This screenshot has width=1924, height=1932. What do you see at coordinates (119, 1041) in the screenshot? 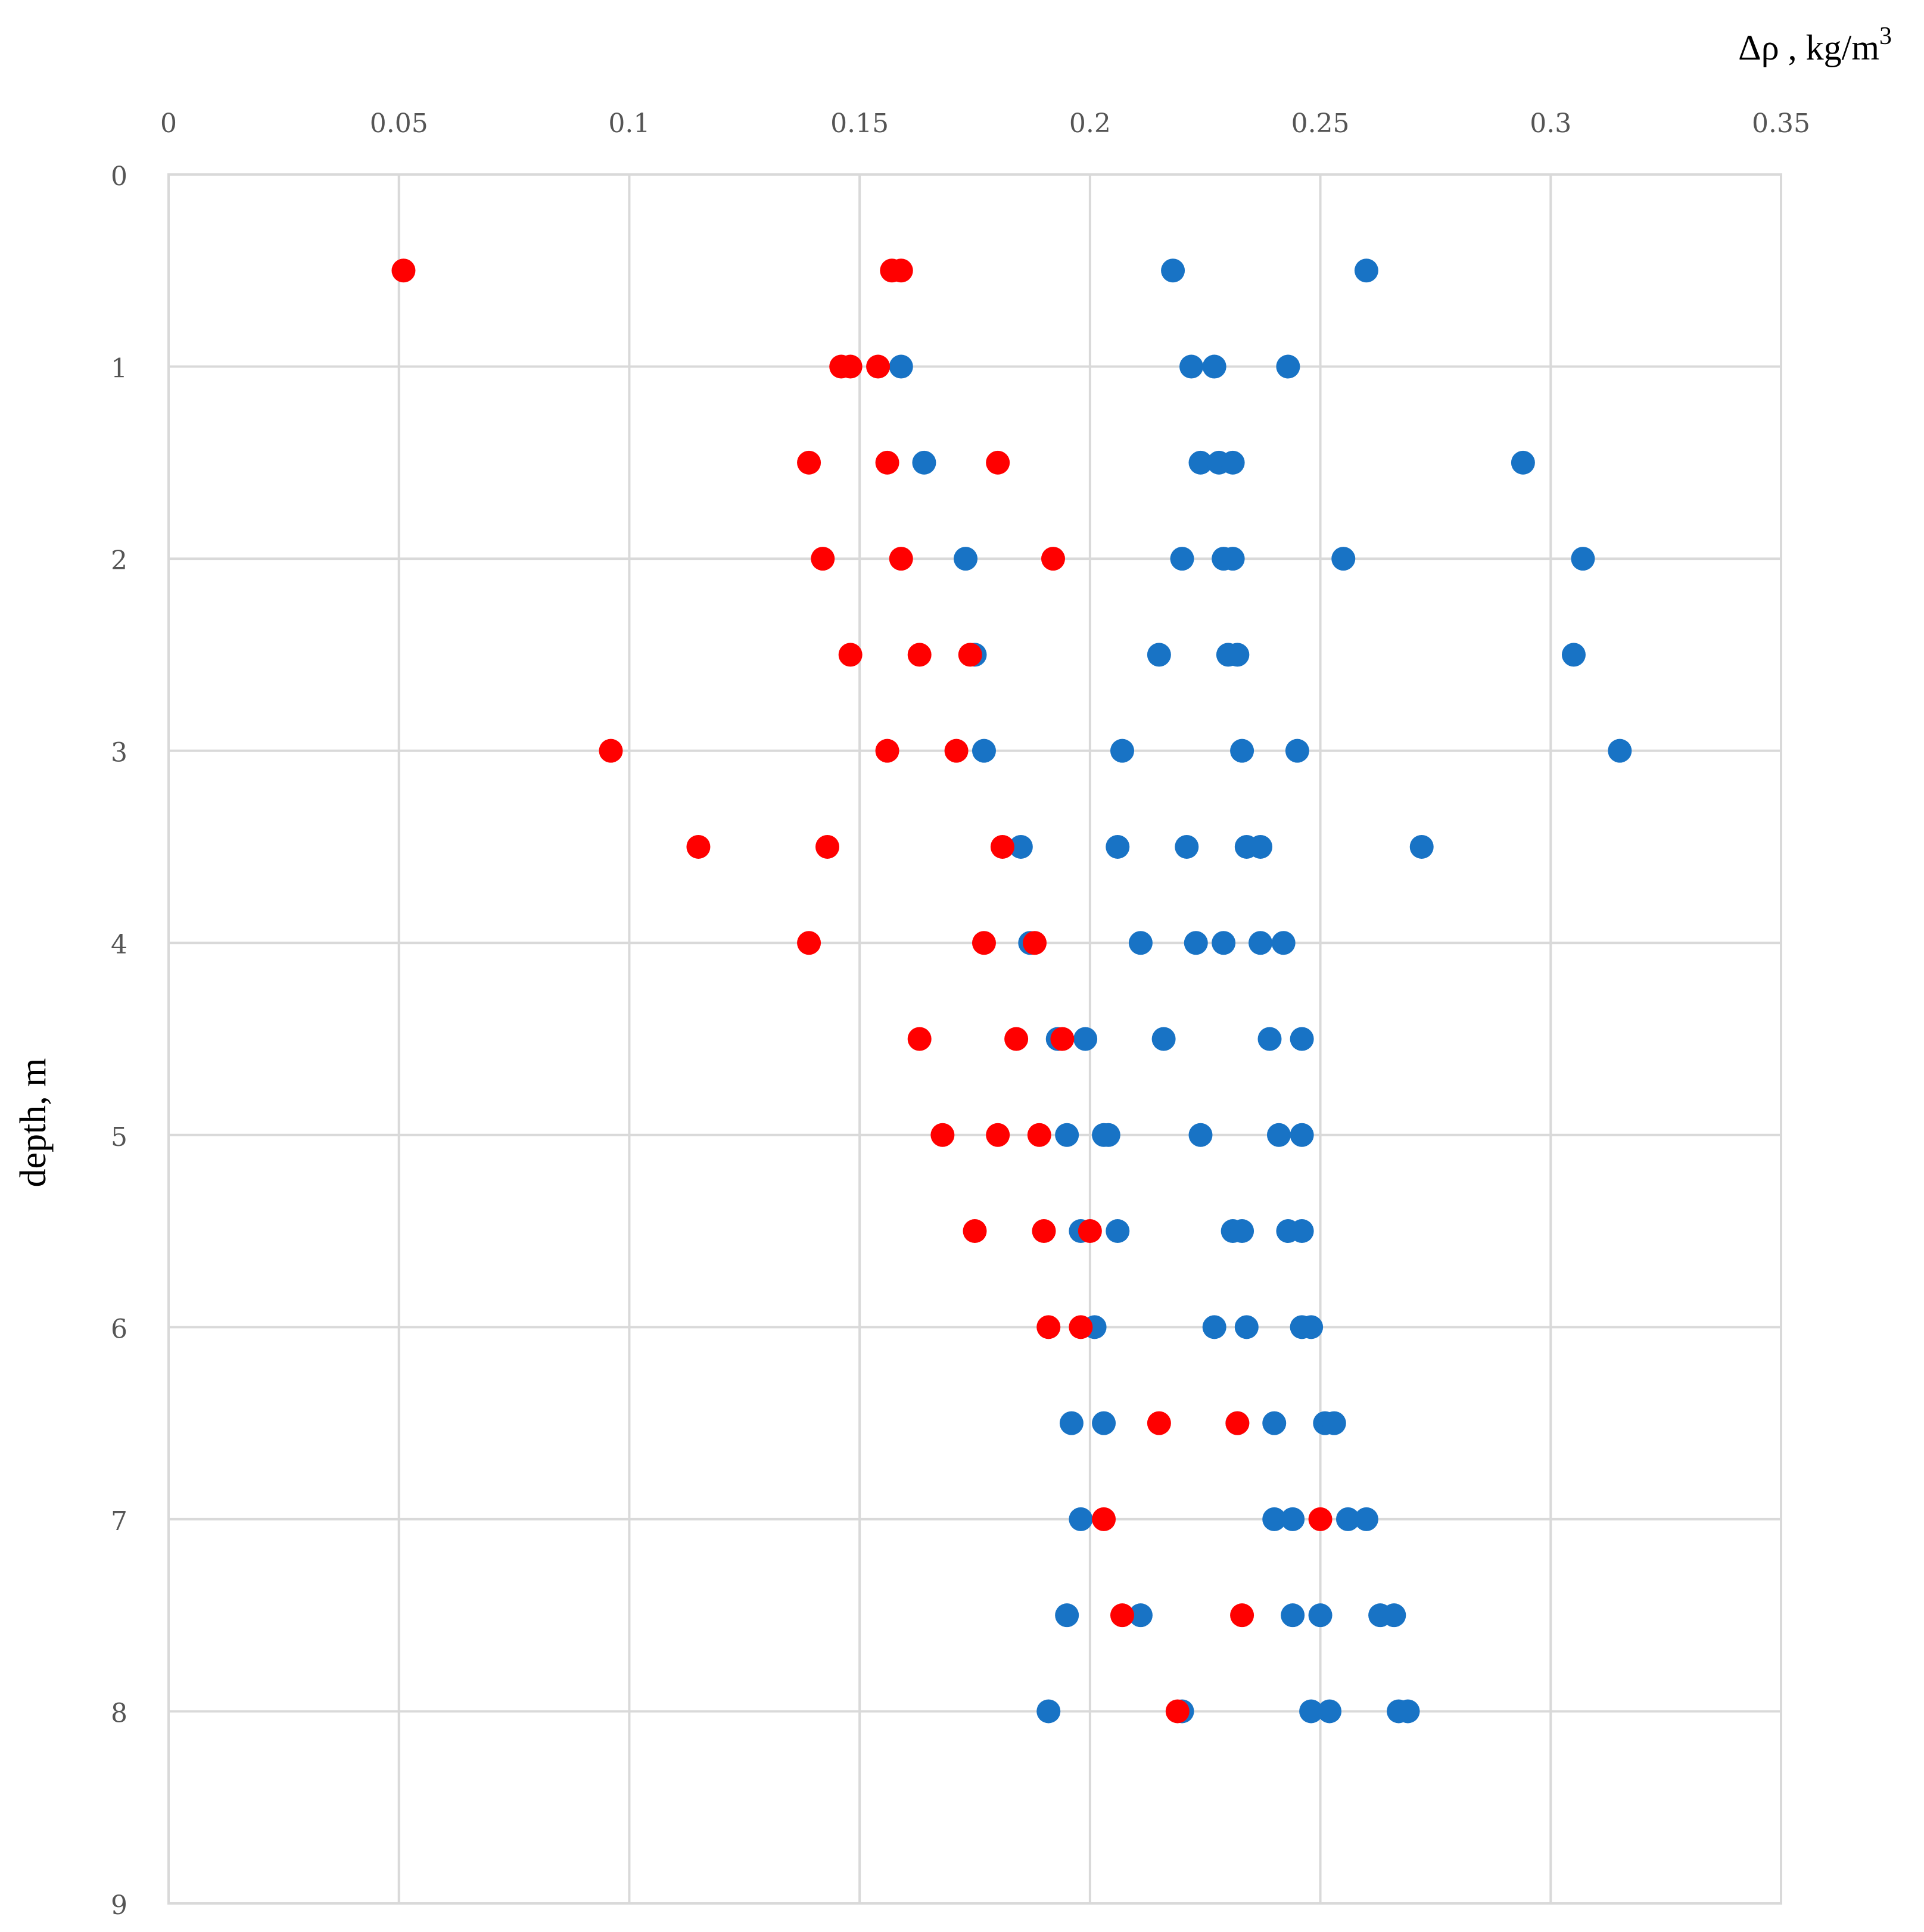
I see `y-axis-tick-labels: 0 1 2 3 4 5 6 7 8 9` at bounding box center [119, 1041].